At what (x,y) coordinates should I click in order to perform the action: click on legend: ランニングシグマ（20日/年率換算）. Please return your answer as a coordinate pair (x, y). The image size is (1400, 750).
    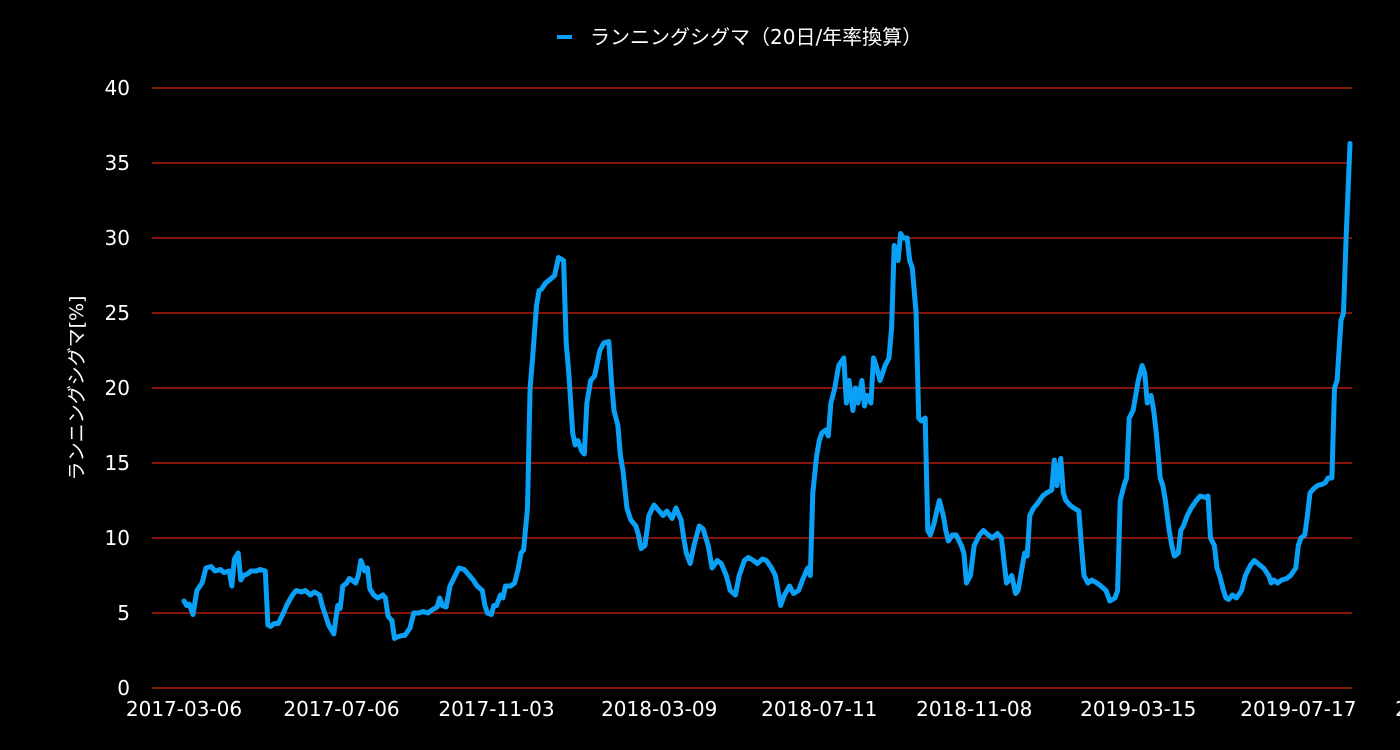
    Looking at the image, I should click on (739, 37).